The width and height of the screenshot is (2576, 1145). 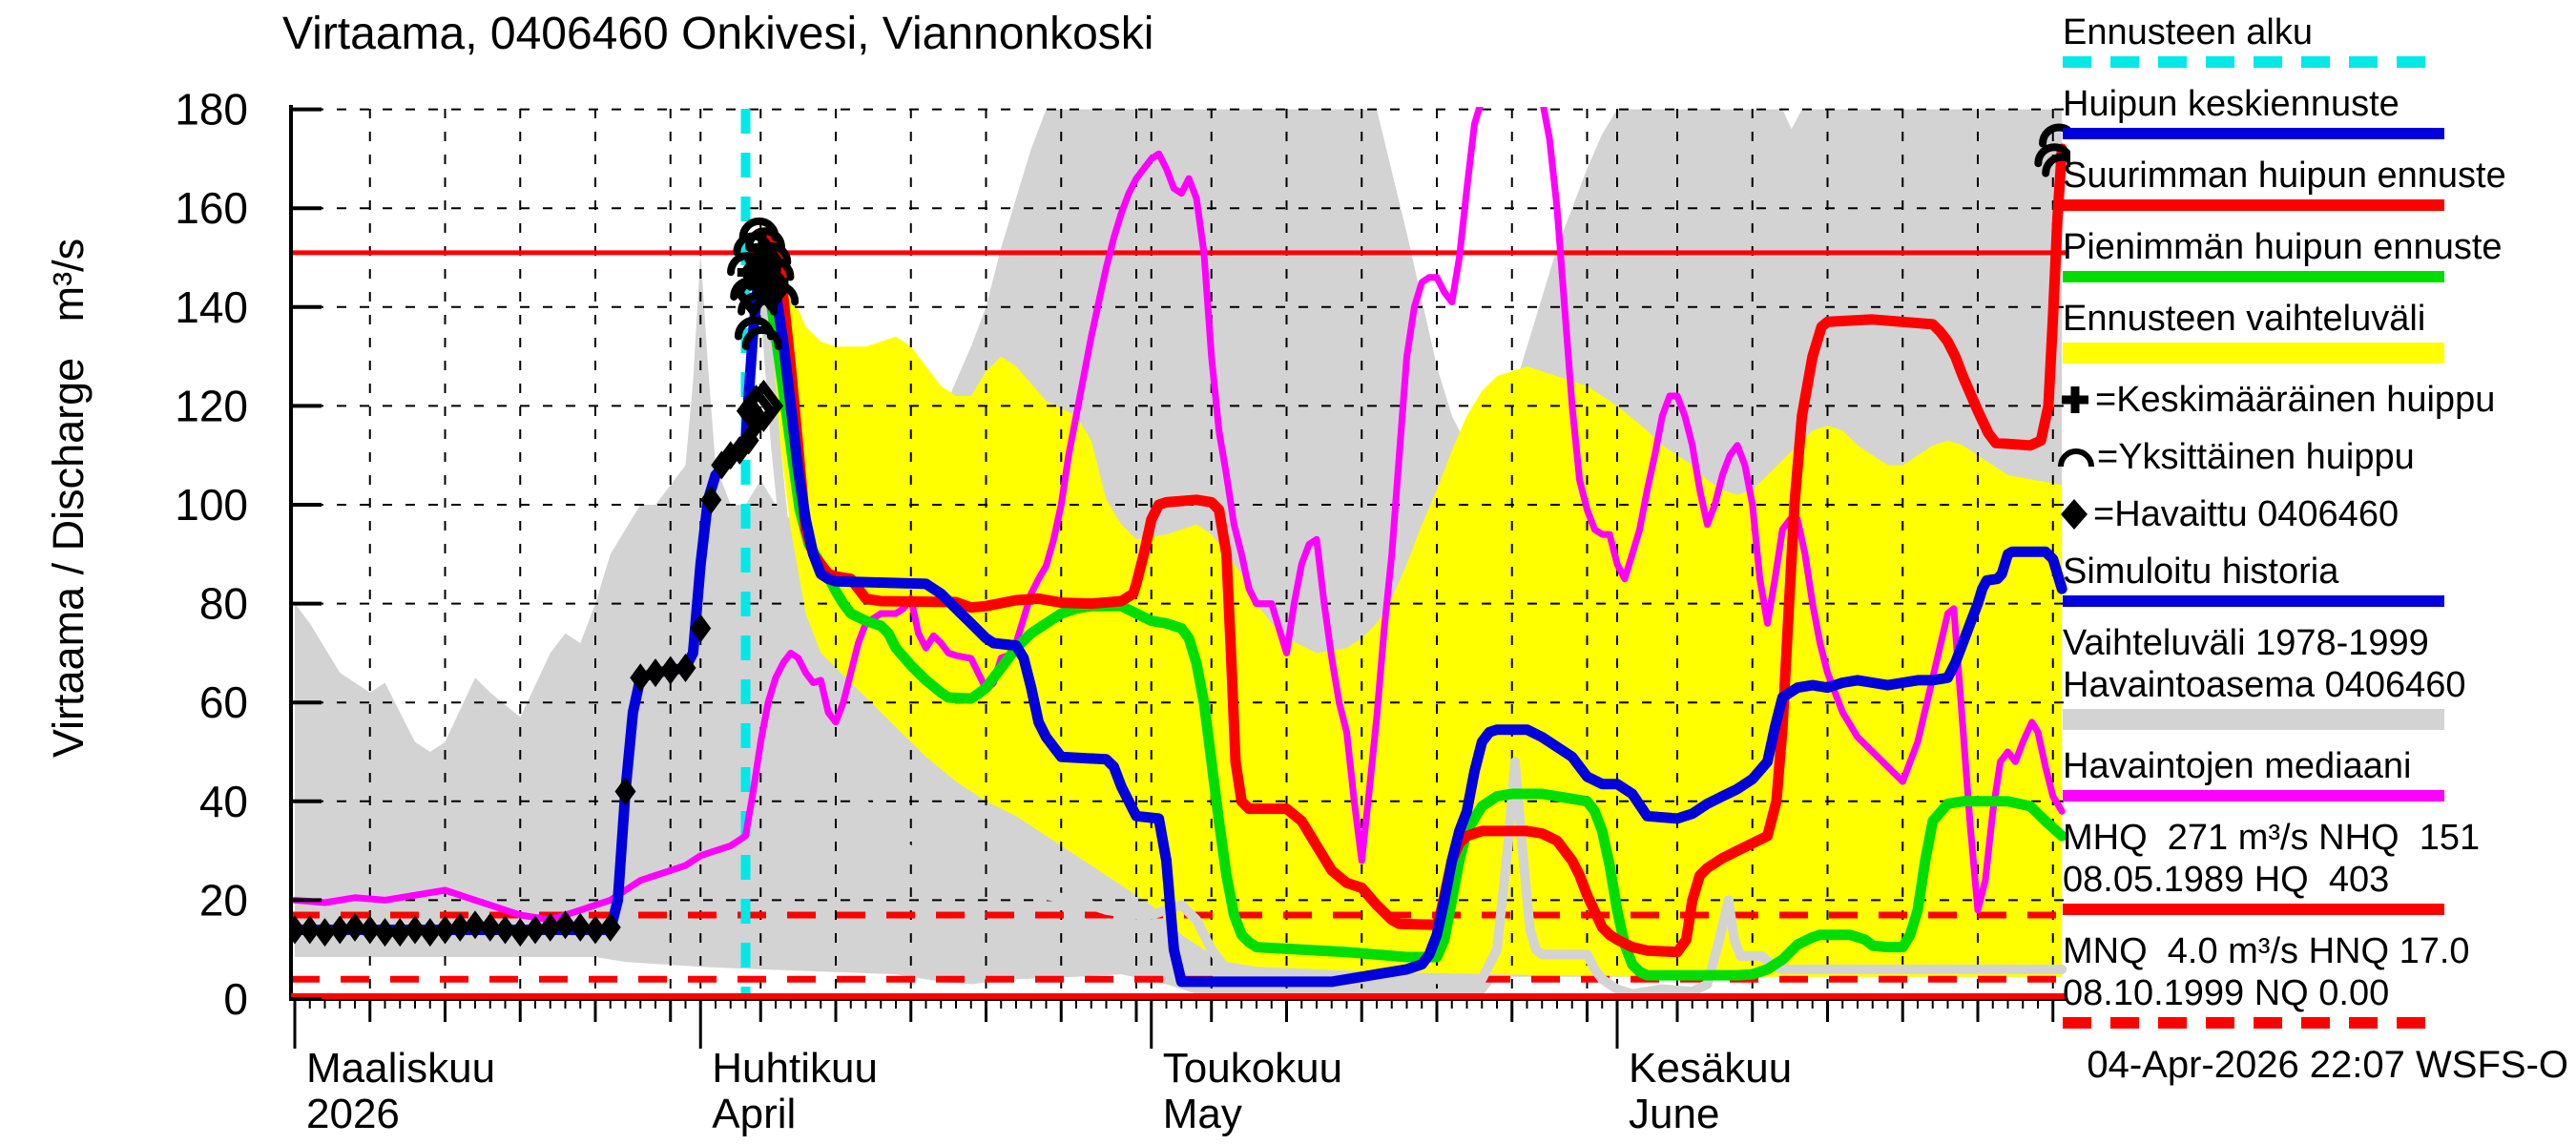 I want to click on legend-item-8: =Havaittu 0406460, so click(x=2317, y=514).